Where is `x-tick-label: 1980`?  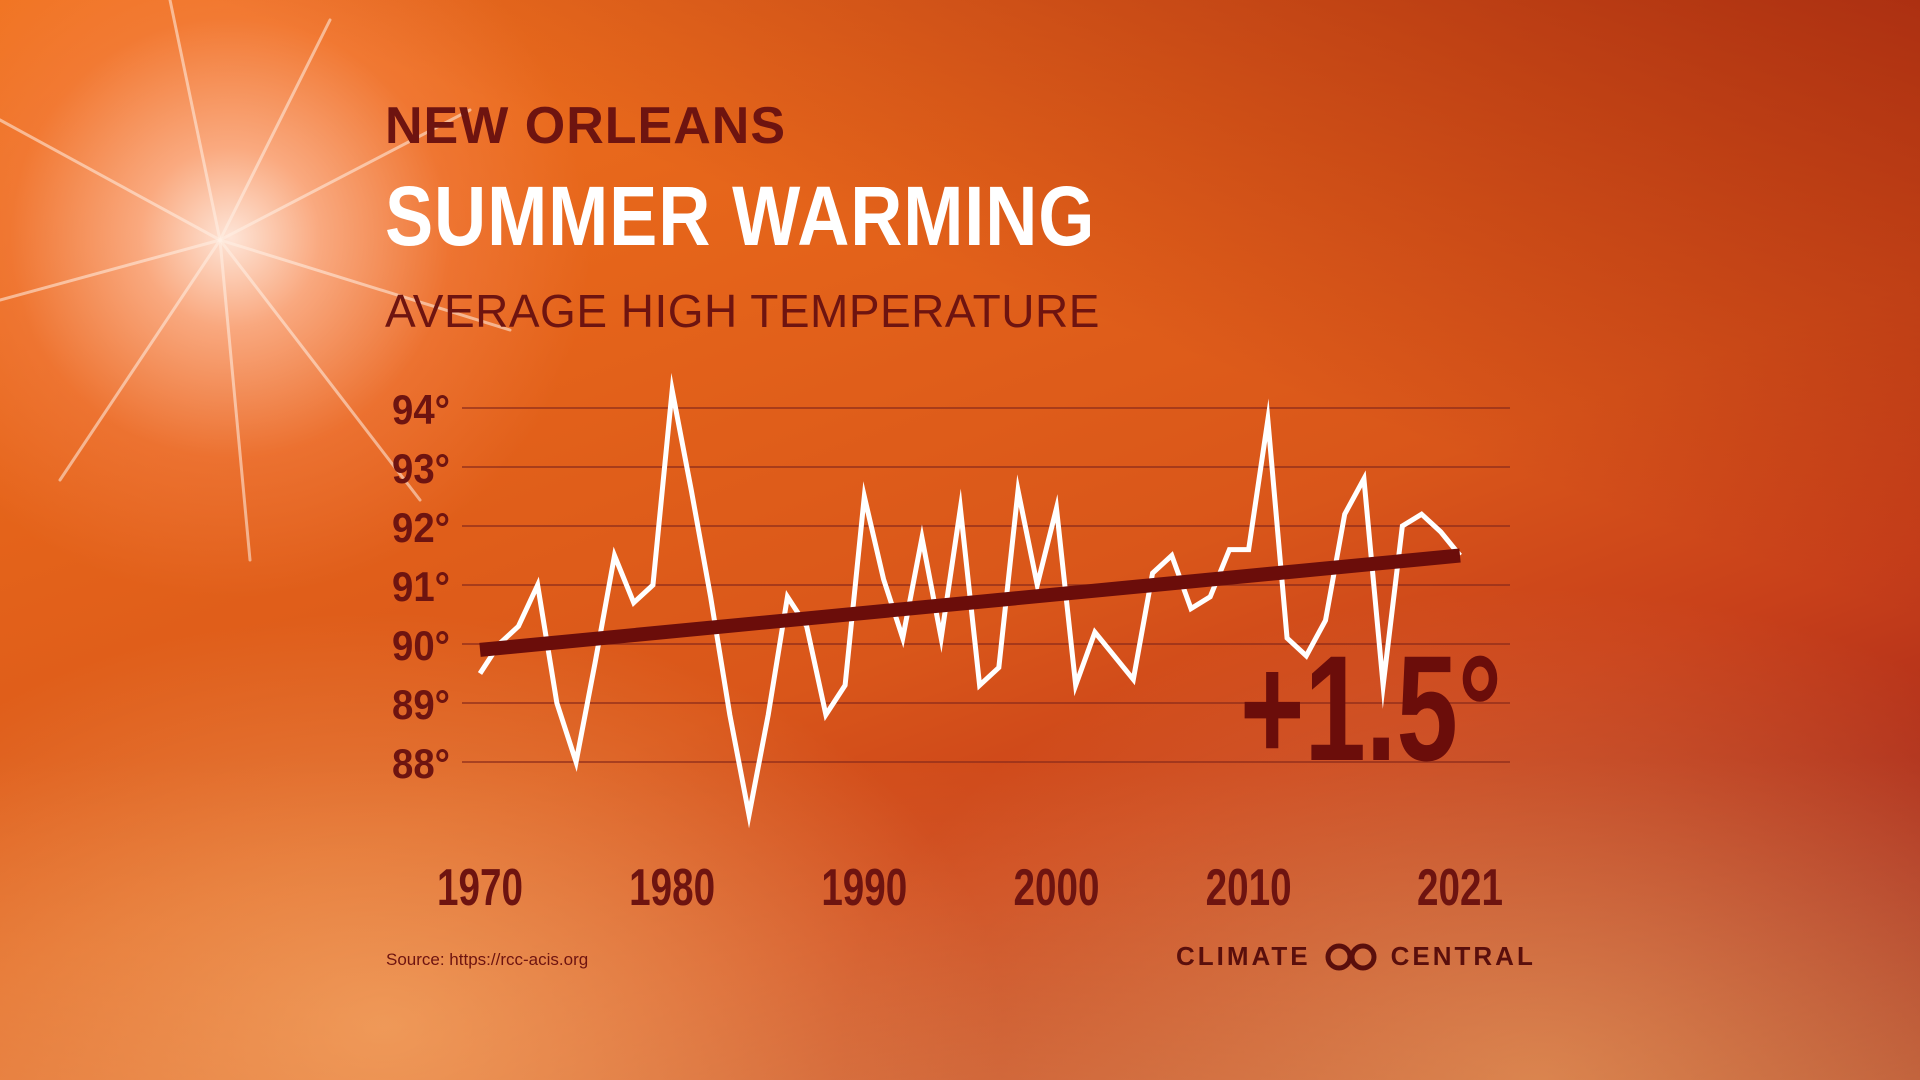
x-tick-label: 1980 is located at coordinates (672, 888).